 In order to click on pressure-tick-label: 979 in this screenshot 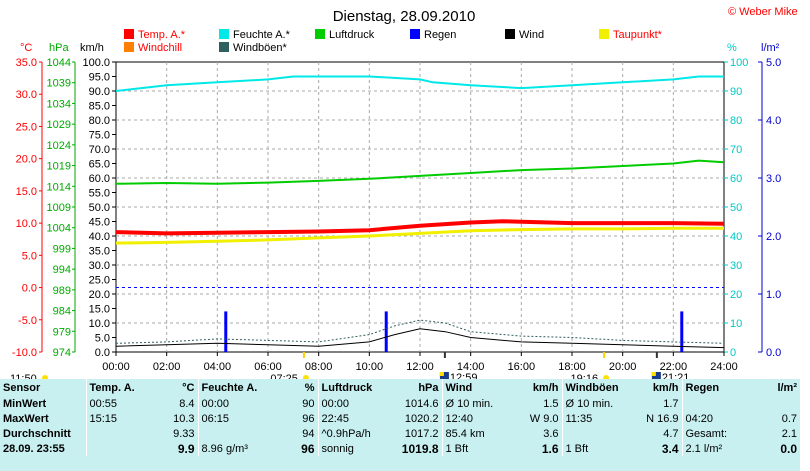, I will do `click(62, 332)`.